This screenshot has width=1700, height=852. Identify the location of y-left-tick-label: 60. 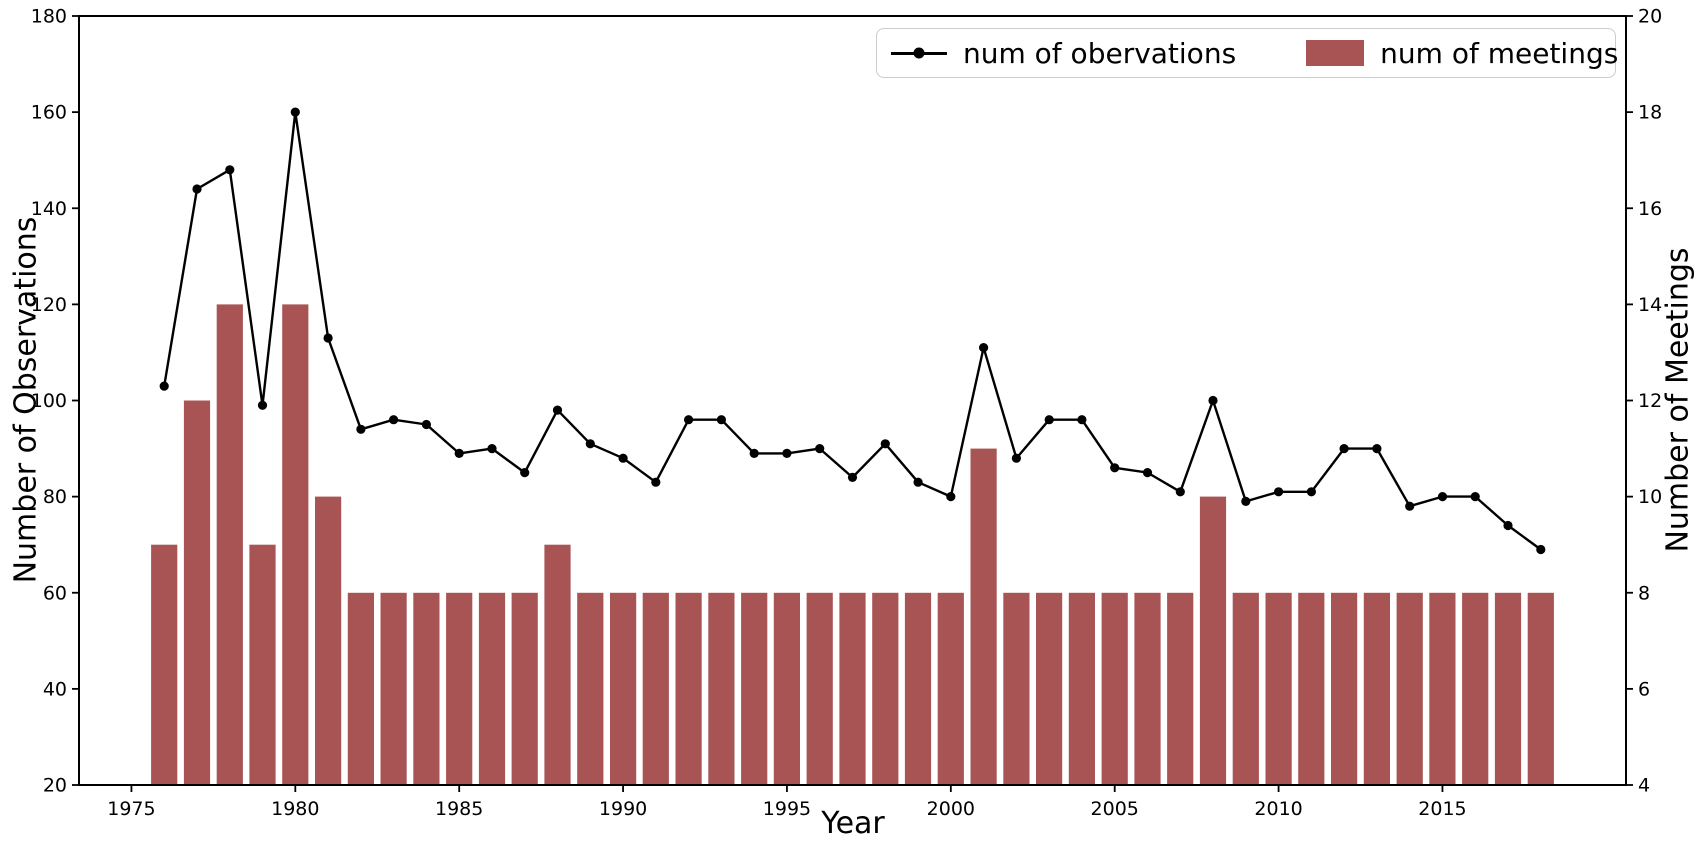
(55, 593).